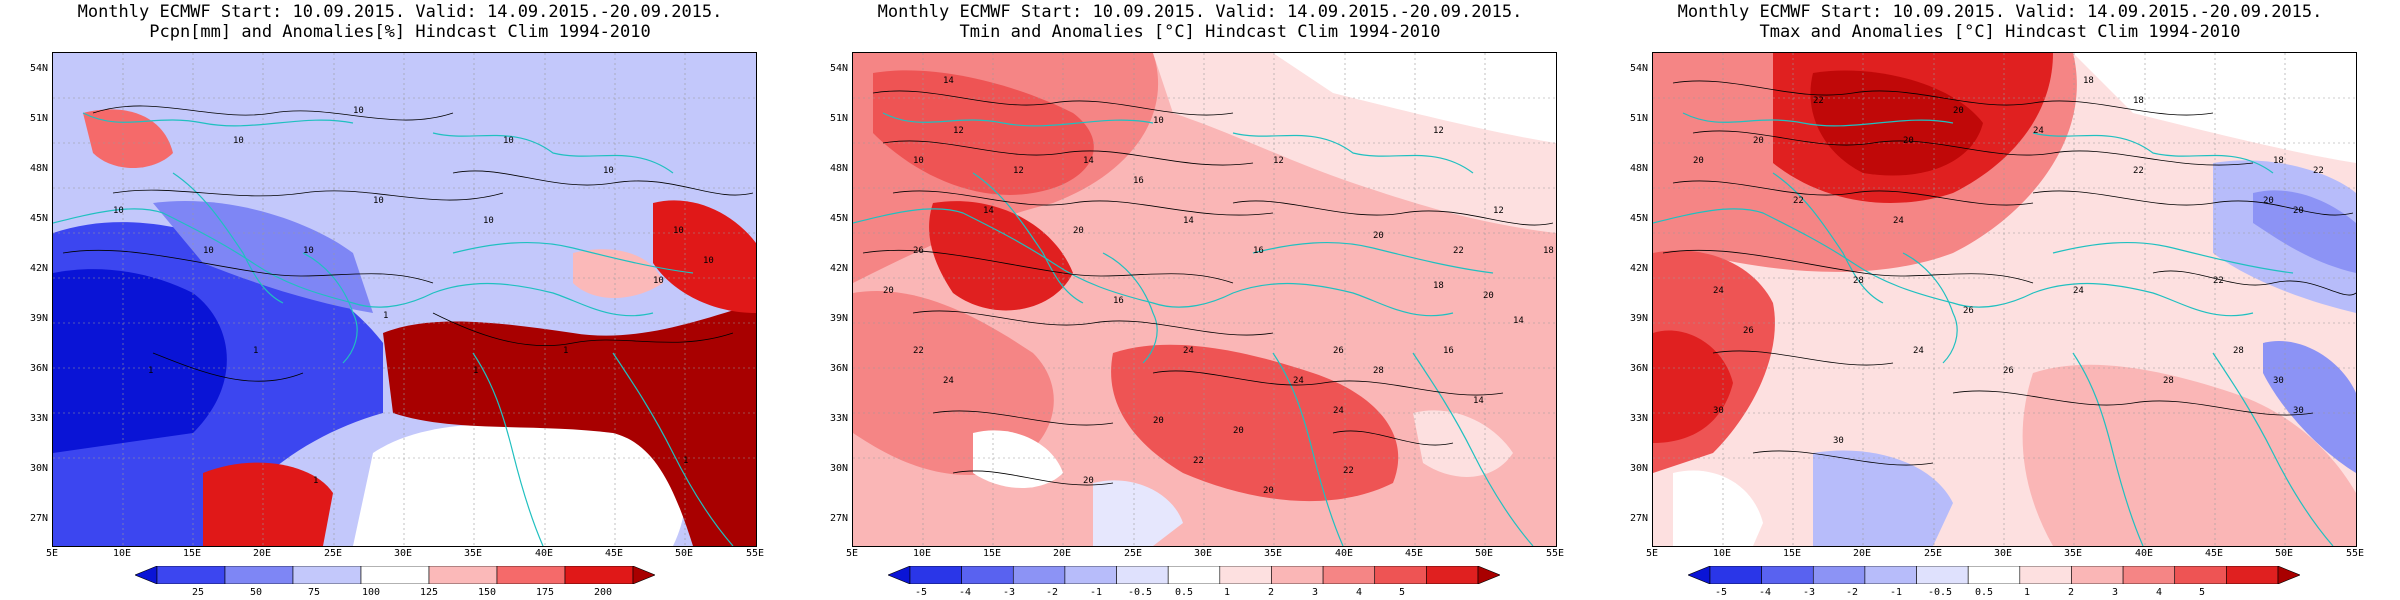 The height and width of the screenshot is (600, 2400). What do you see at coordinates (965, 592) in the screenshot?
I see `colorbar-label: -4` at bounding box center [965, 592].